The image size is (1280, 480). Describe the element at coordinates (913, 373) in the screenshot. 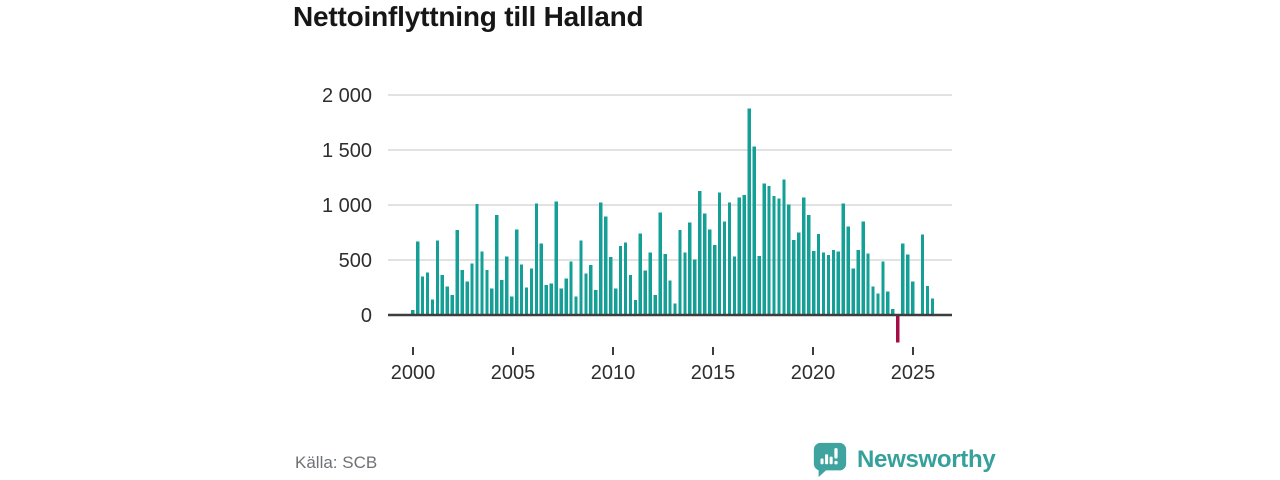

I see `x-tick-label: 2025` at that location.